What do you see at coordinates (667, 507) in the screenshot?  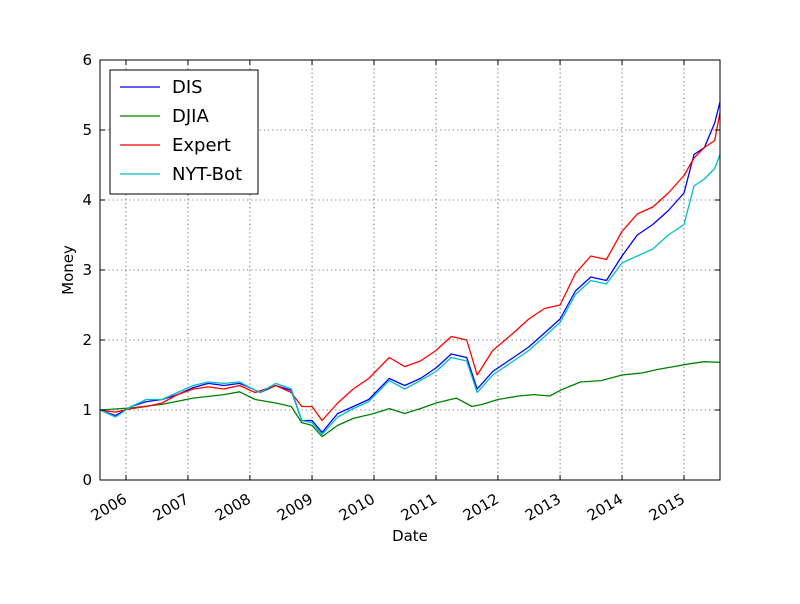 I see `x-tick-label: 2015` at bounding box center [667, 507].